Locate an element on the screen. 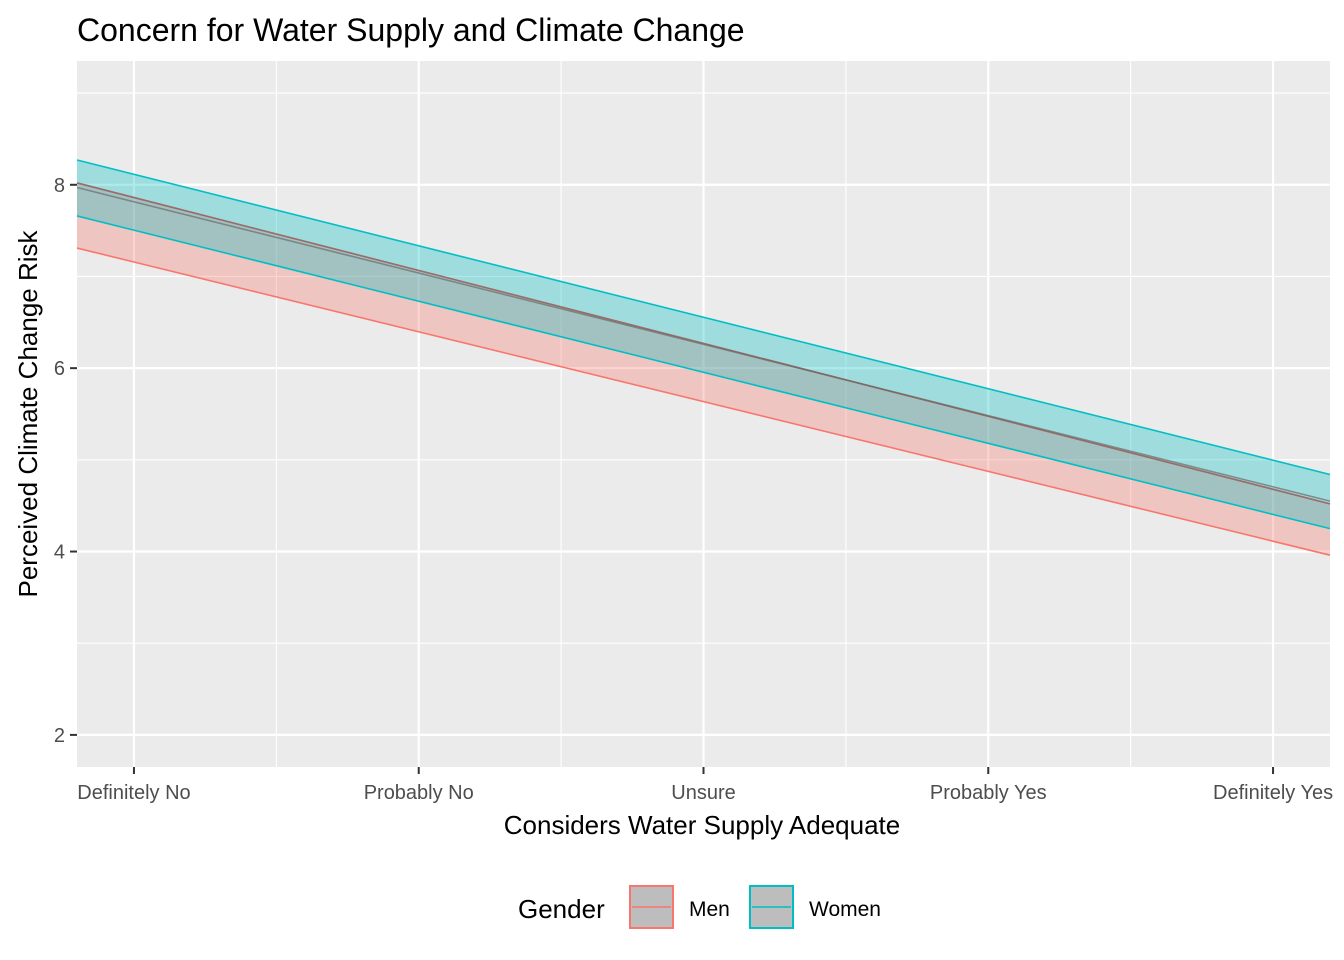 The image size is (1344, 960). y-tick-label: 4 is located at coordinates (59, 553).